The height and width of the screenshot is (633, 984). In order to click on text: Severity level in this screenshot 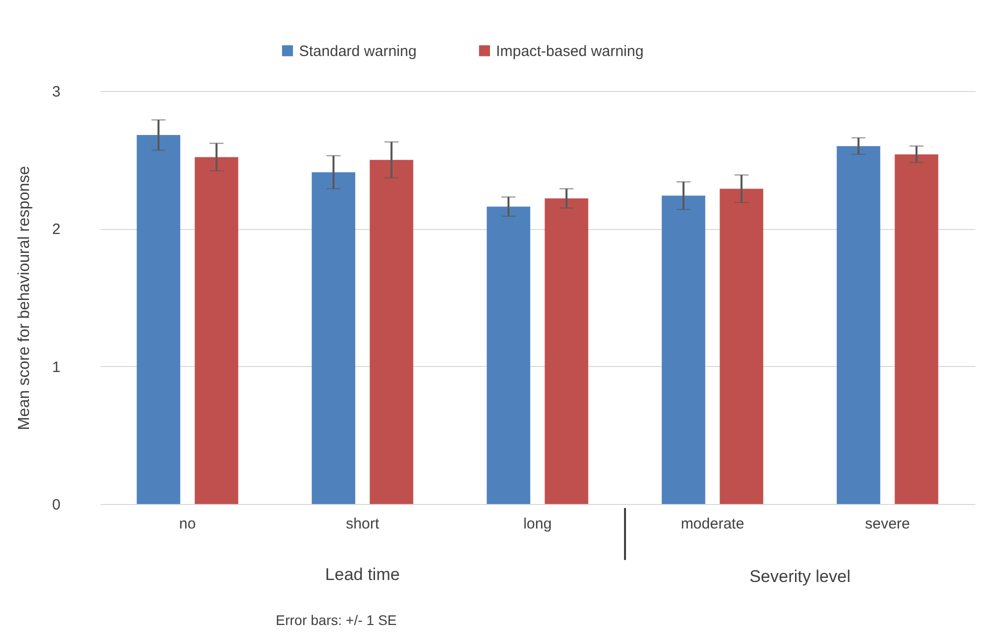, I will do `click(800, 577)`.